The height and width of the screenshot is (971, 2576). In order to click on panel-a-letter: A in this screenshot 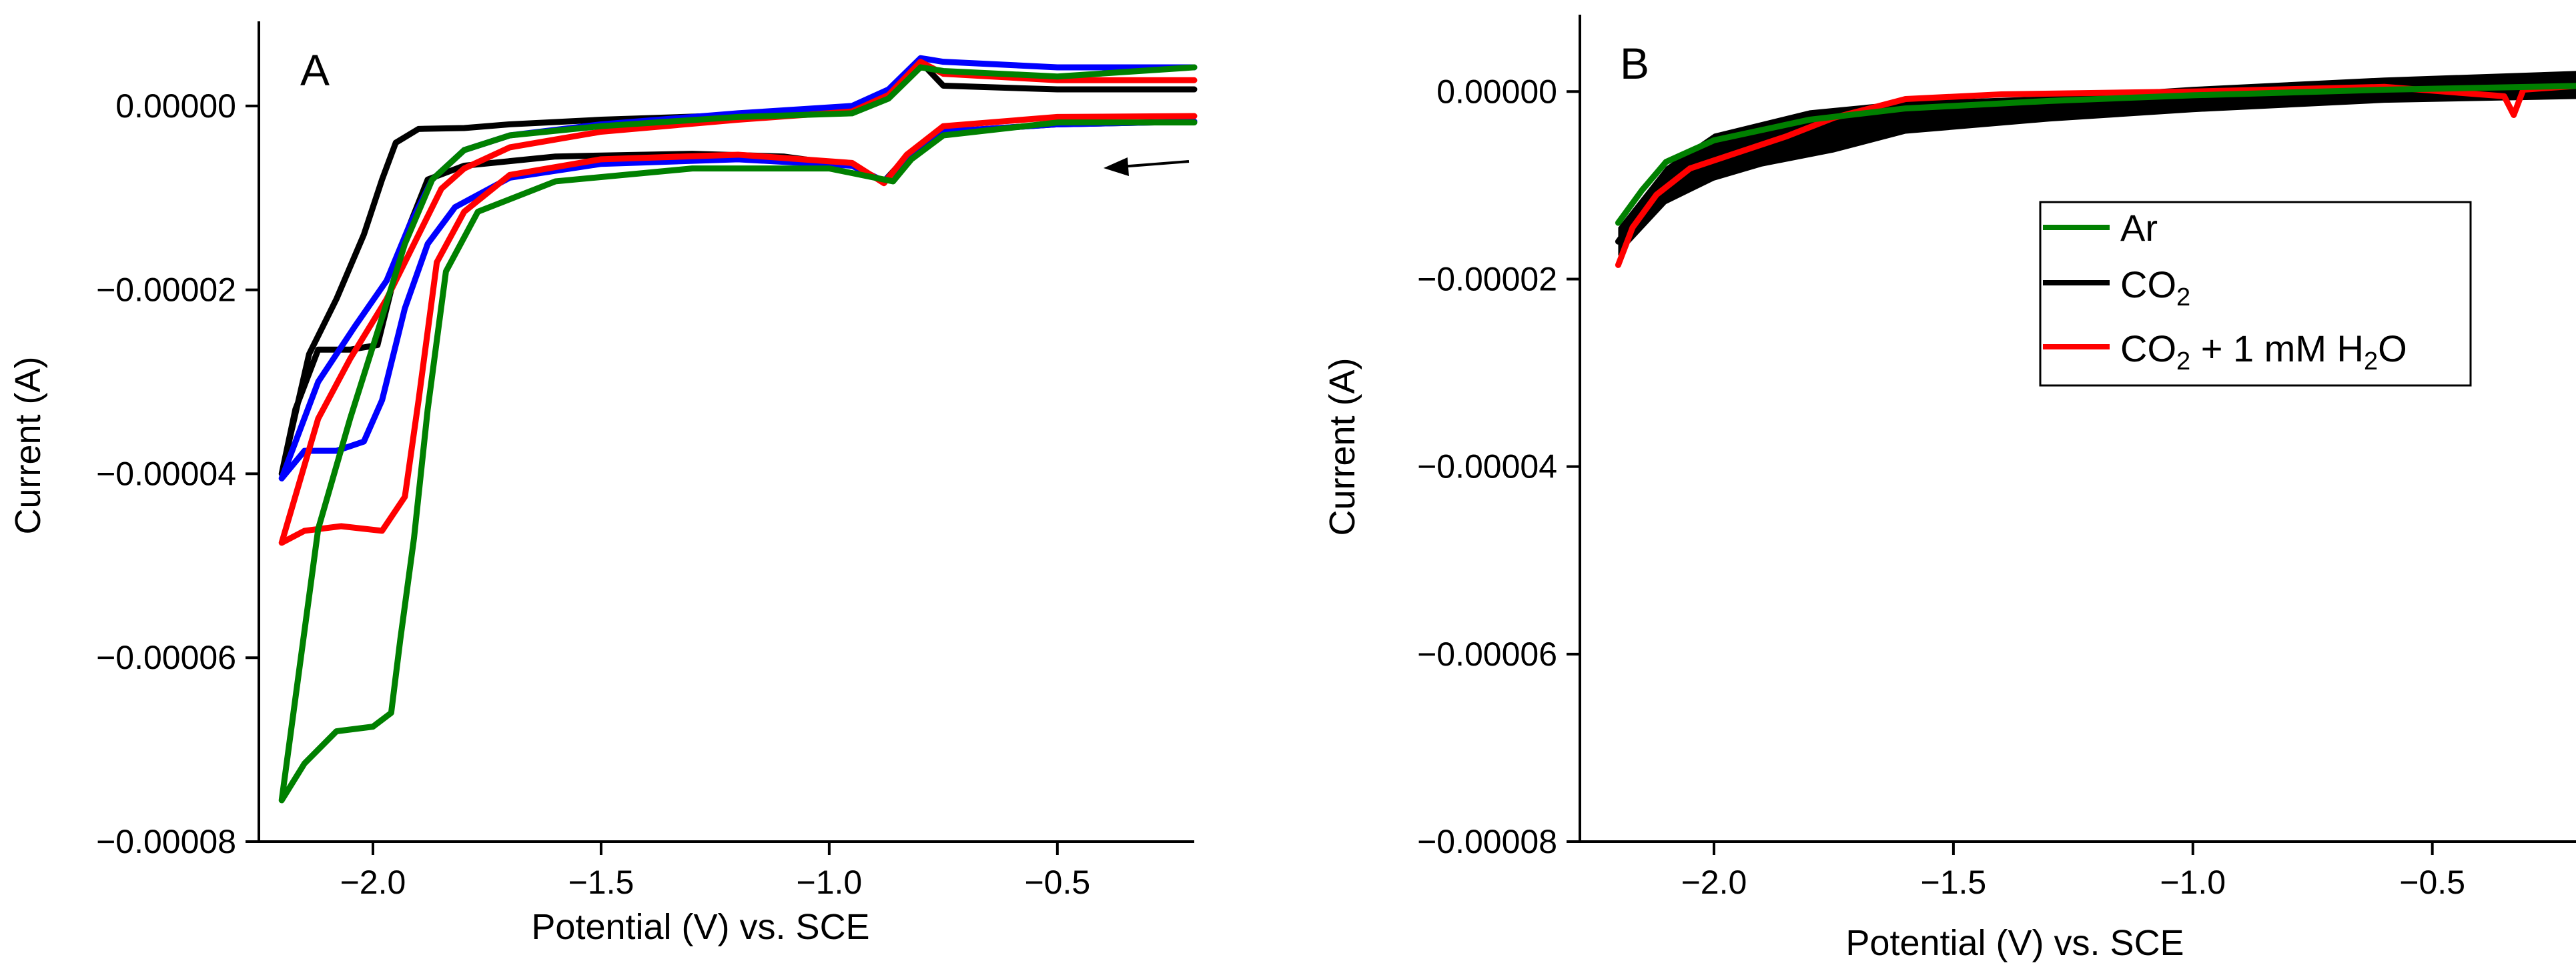, I will do `click(315, 70)`.